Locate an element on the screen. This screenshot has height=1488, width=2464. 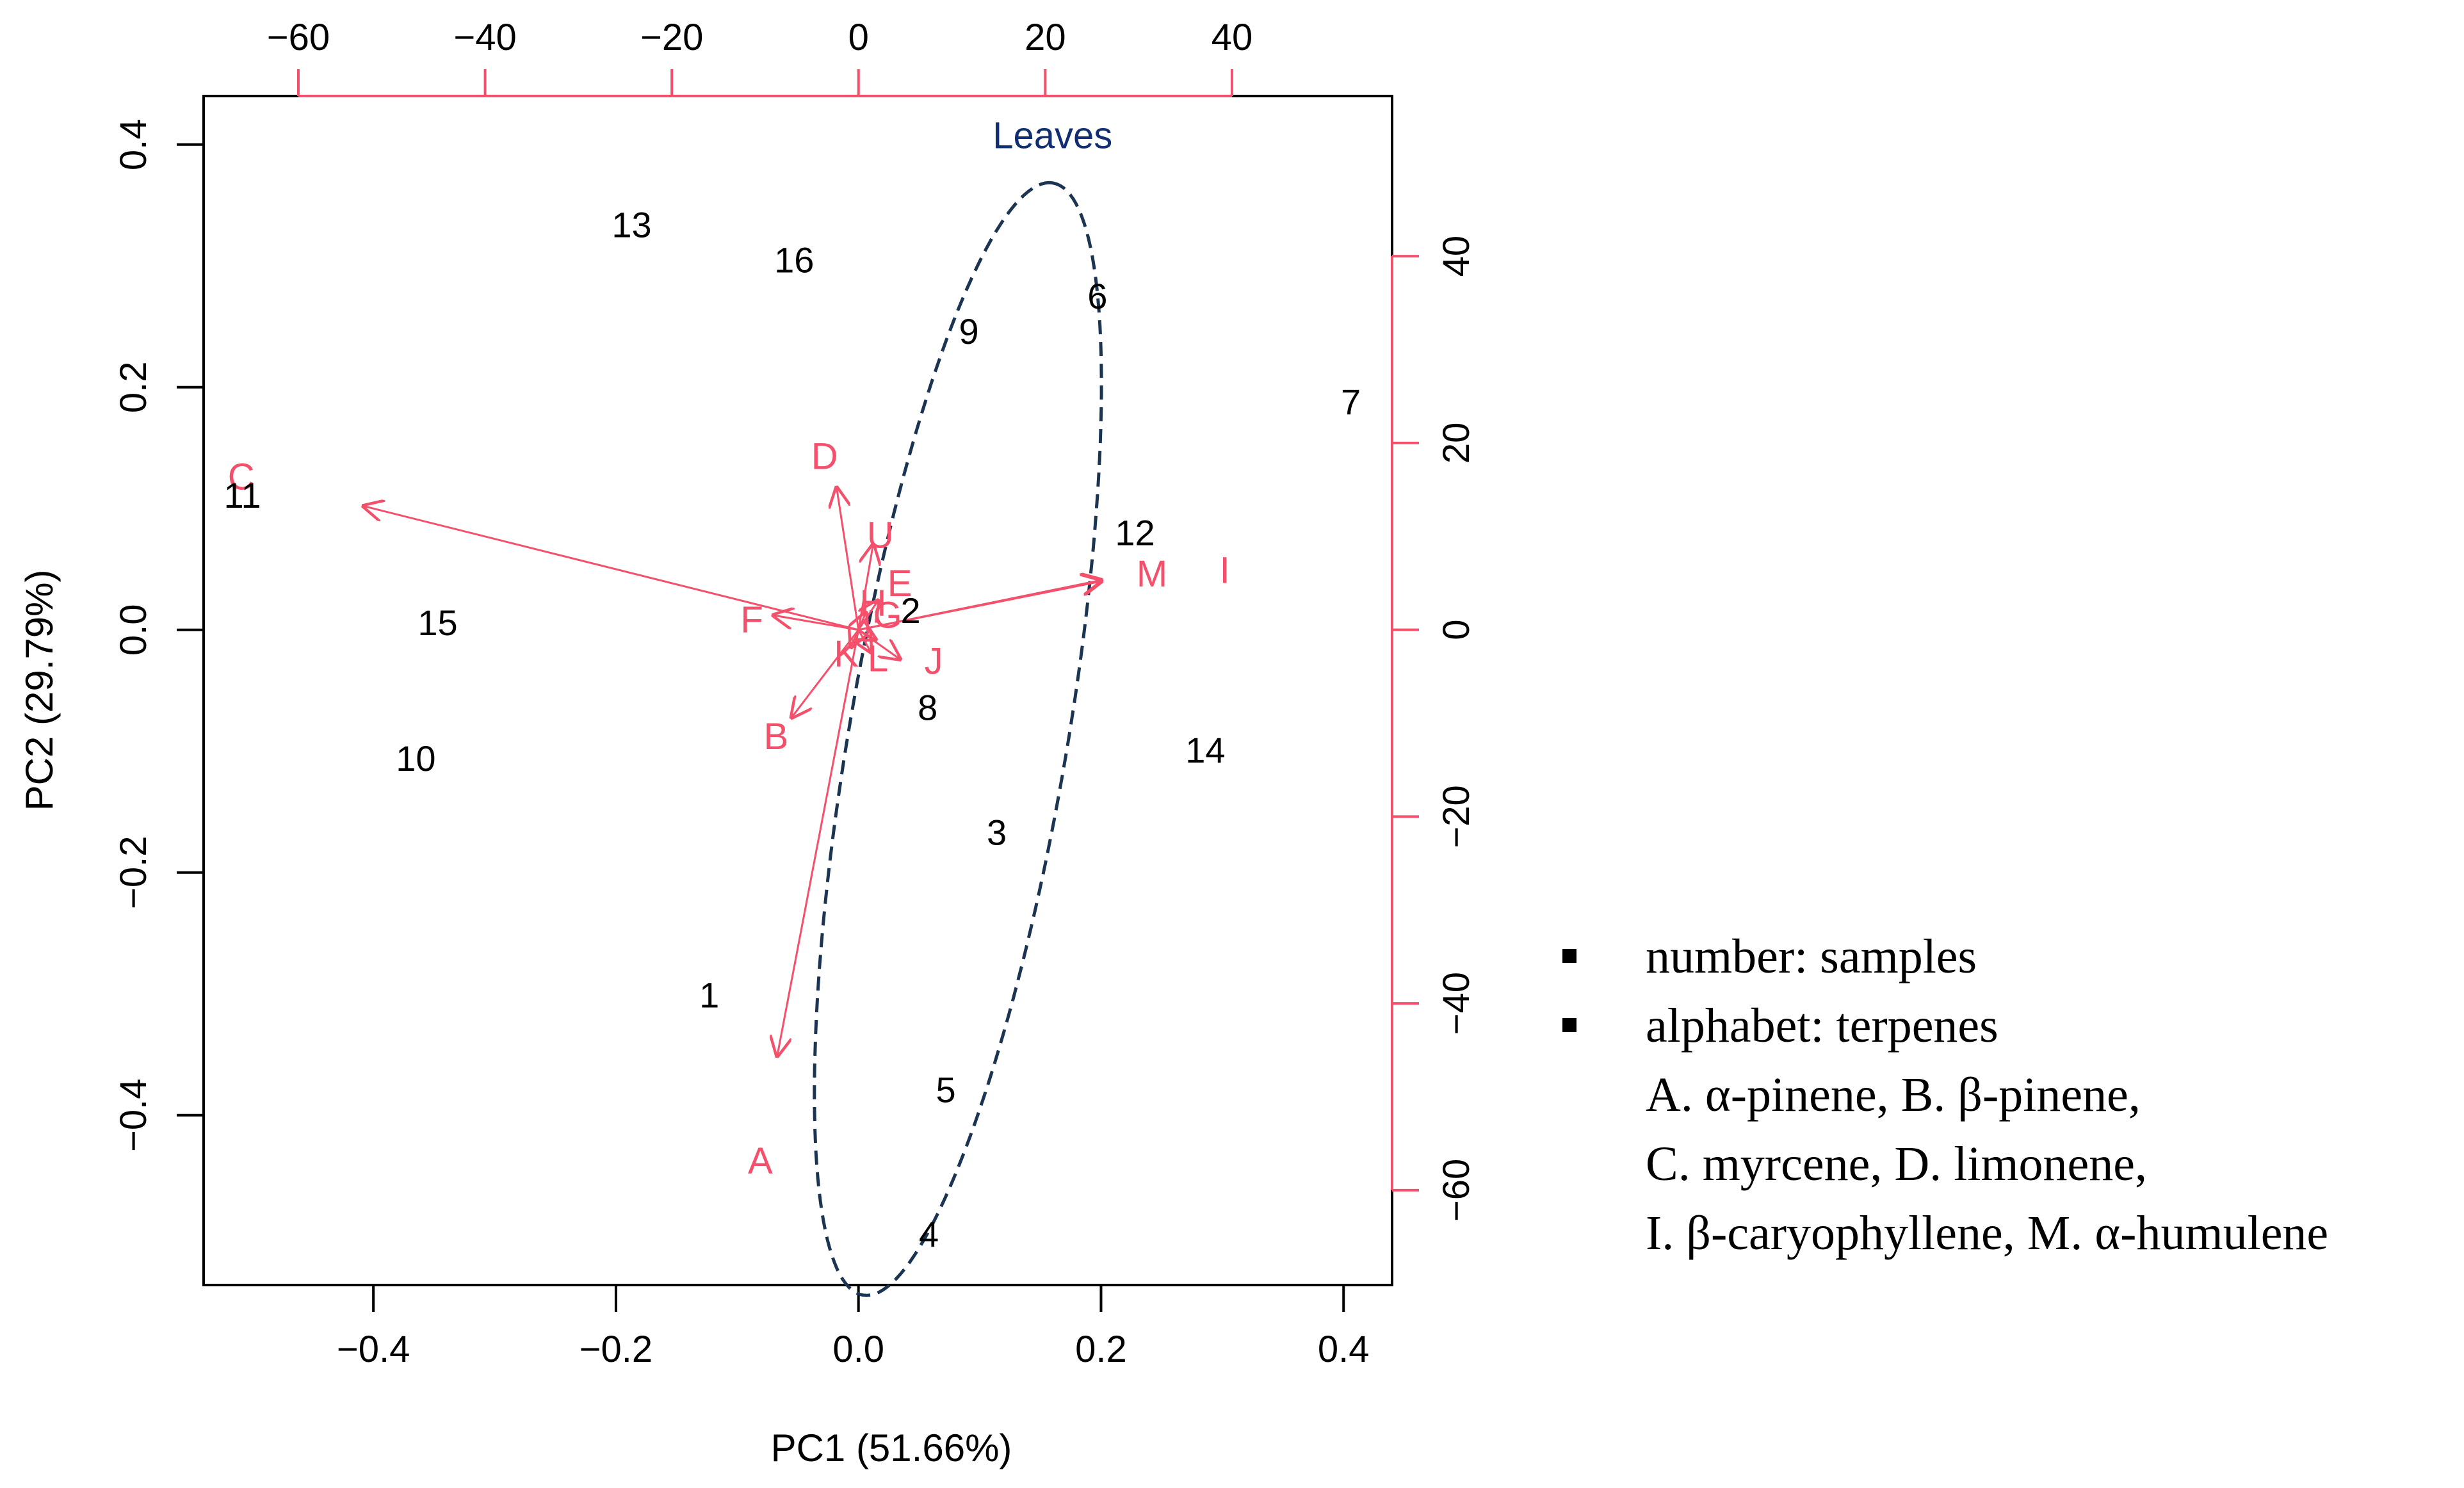
loading-arrow-b is located at coordinates (826, 673).